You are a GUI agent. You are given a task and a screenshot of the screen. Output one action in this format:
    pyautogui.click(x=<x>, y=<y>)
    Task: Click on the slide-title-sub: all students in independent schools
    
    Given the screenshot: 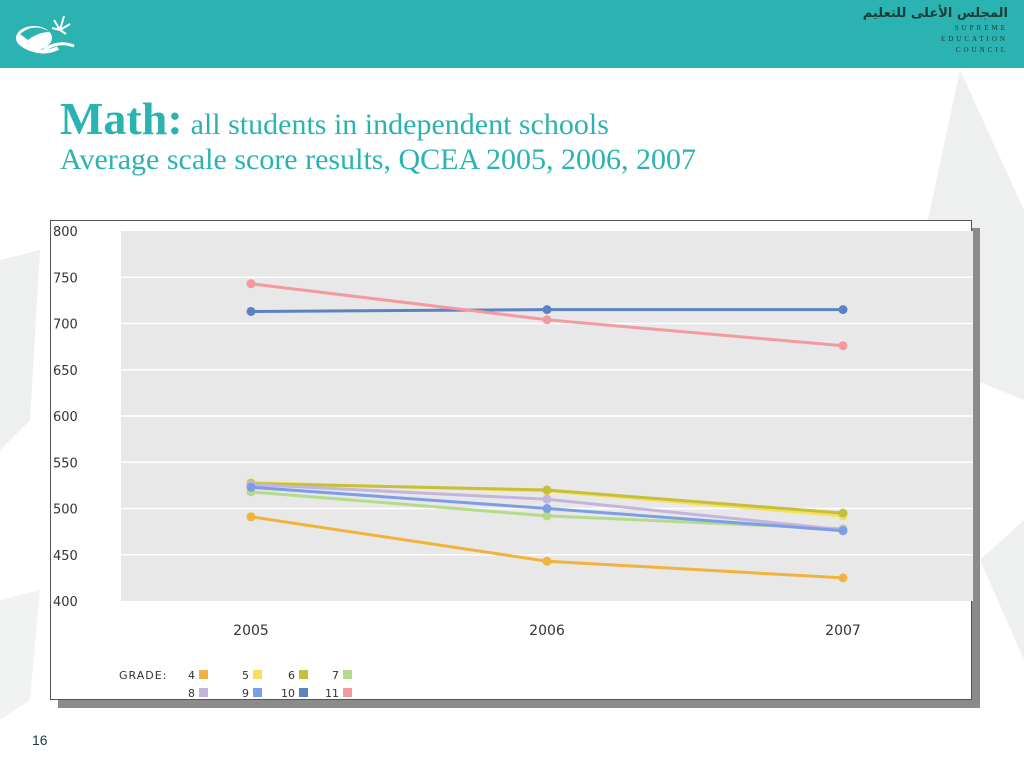 What is the action you would take?
    pyautogui.click(x=399, y=124)
    